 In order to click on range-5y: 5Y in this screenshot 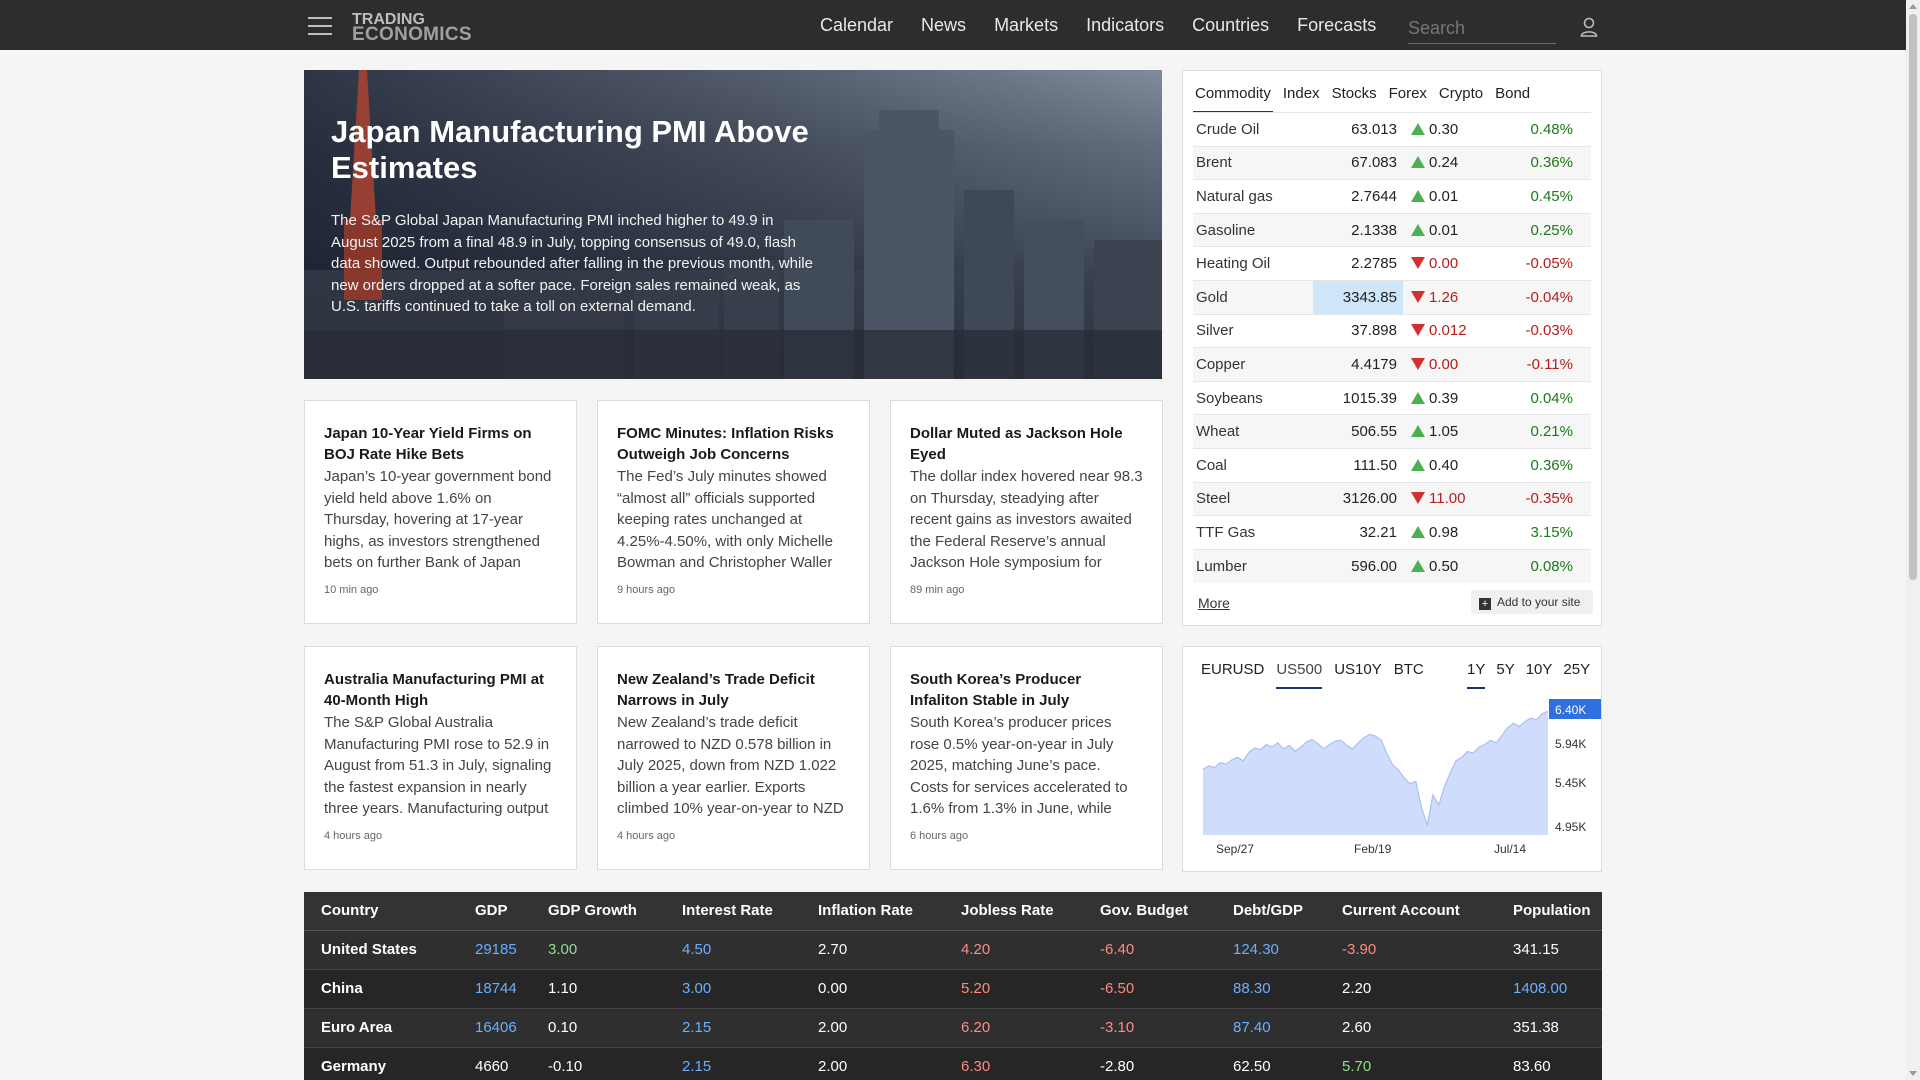, I will do `click(1505, 669)`.